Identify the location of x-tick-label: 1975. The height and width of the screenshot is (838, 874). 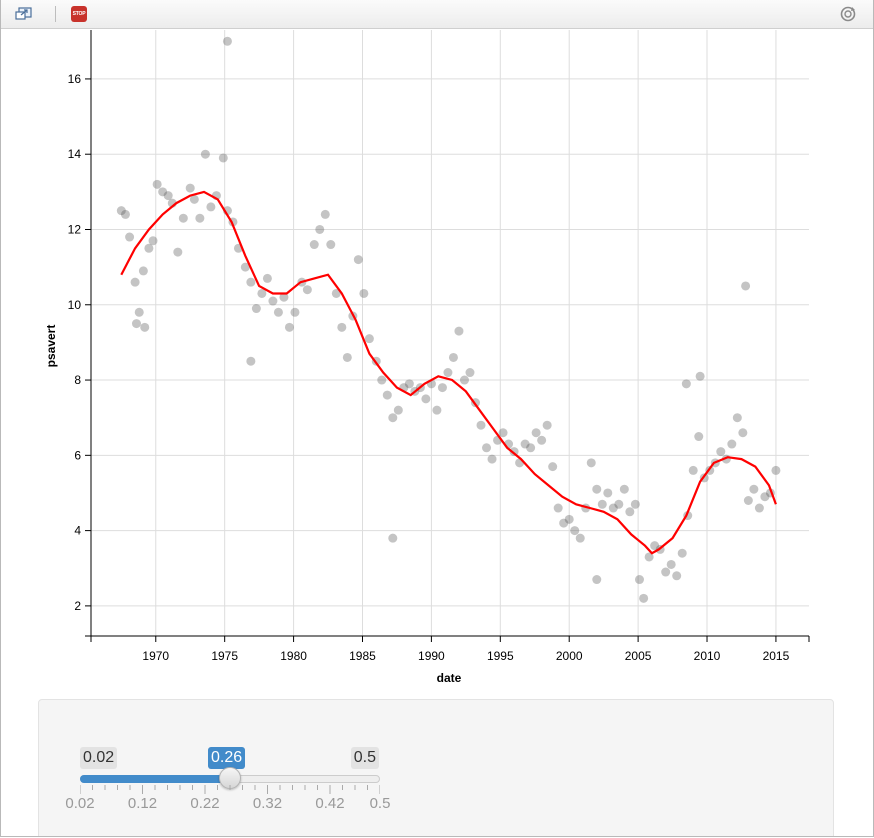
(224, 656).